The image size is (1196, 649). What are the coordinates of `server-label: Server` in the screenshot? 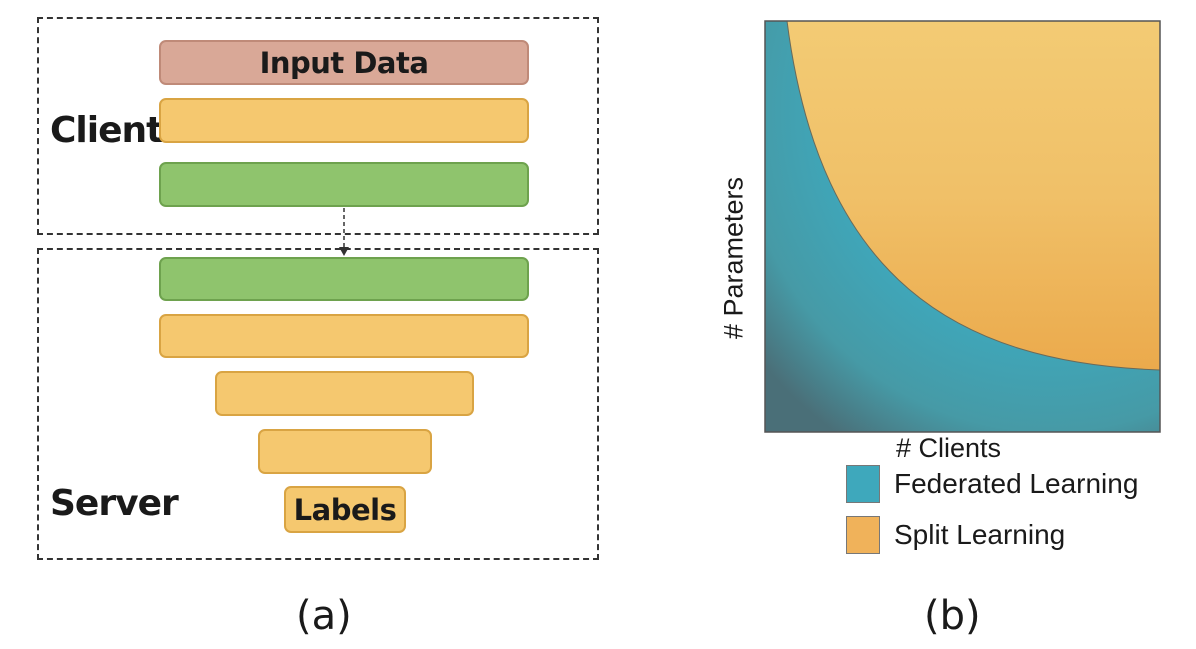 It's located at (114, 503).